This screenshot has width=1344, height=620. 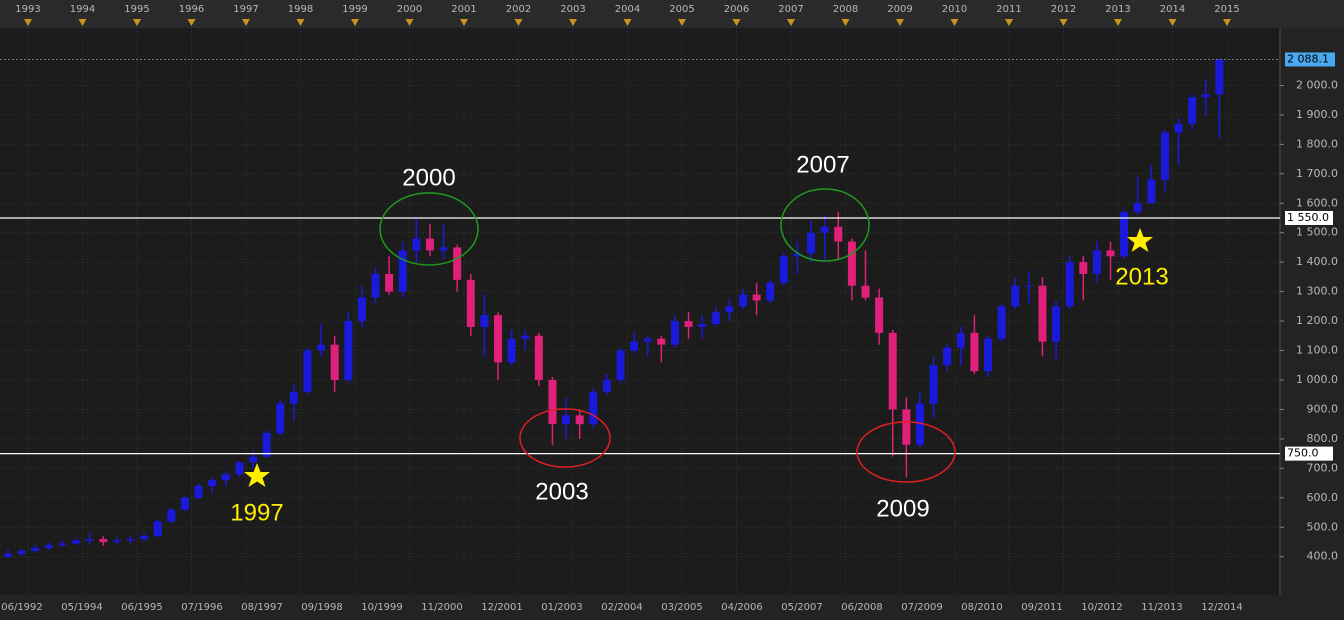 What do you see at coordinates (1140, 240) in the screenshot?
I see `star` at bounding box center [1140, 240].